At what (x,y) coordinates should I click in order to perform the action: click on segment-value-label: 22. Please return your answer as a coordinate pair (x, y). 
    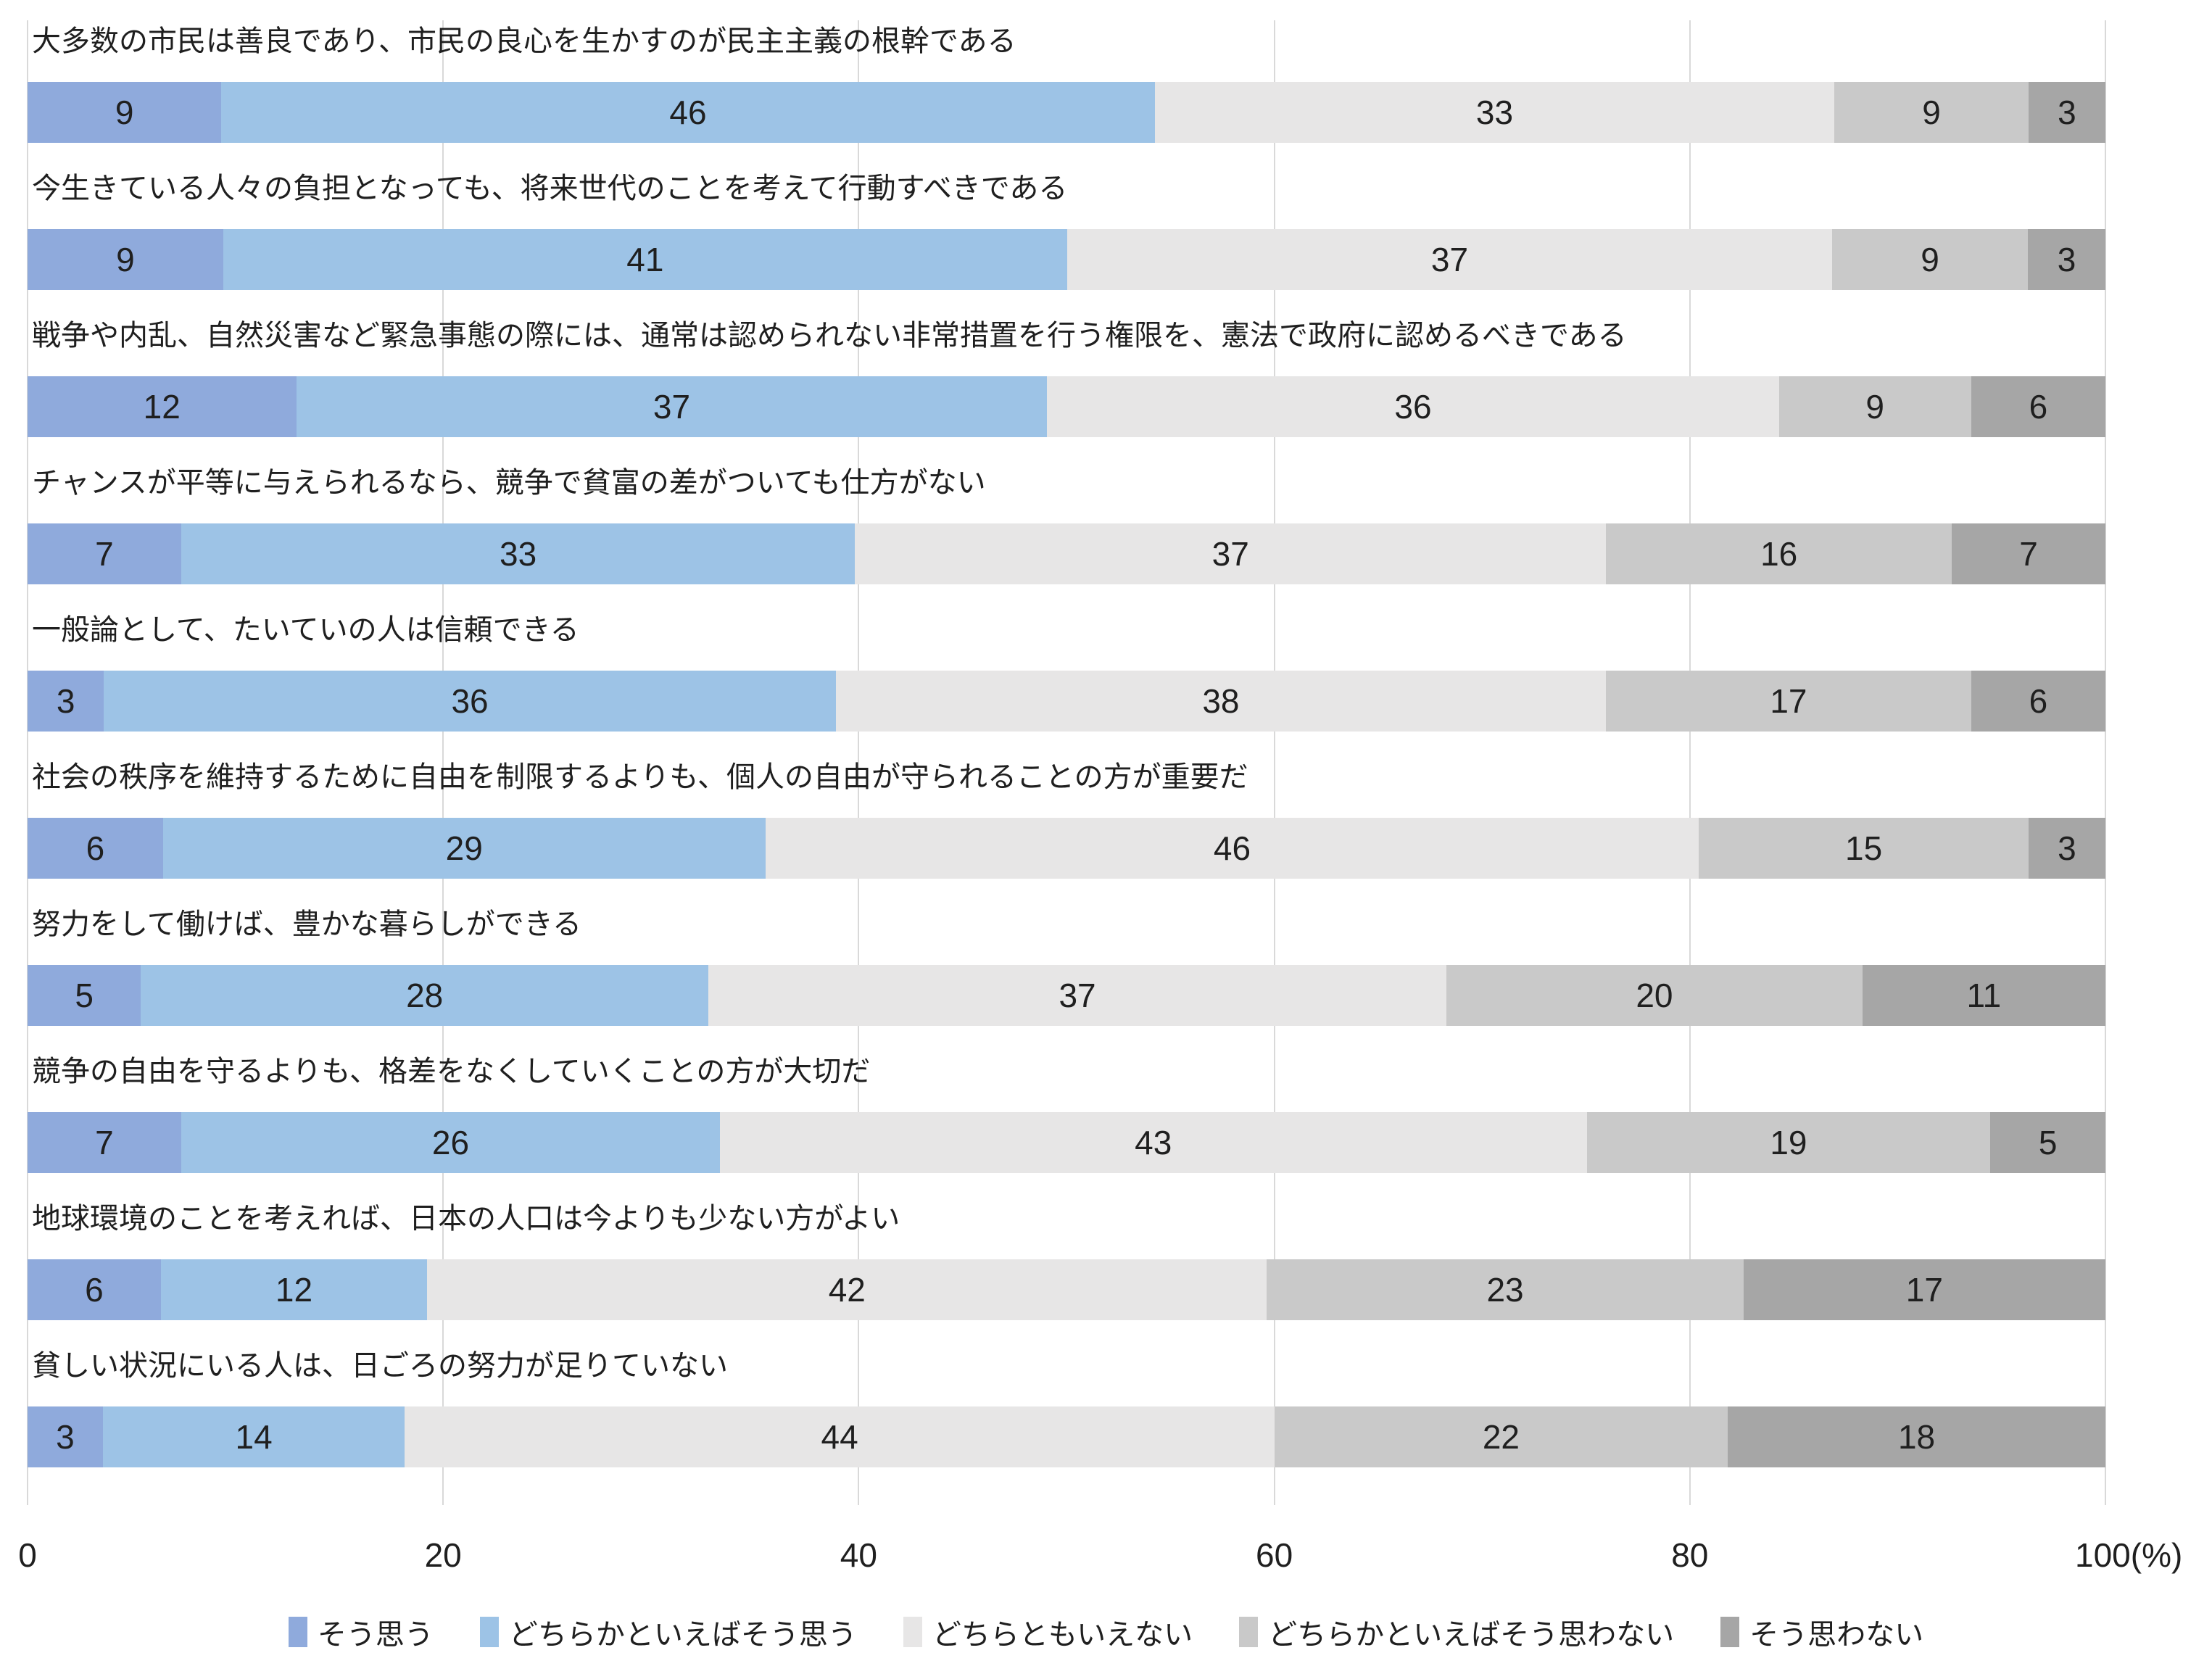
    Looking at the image, I should click on (1501, 1437).